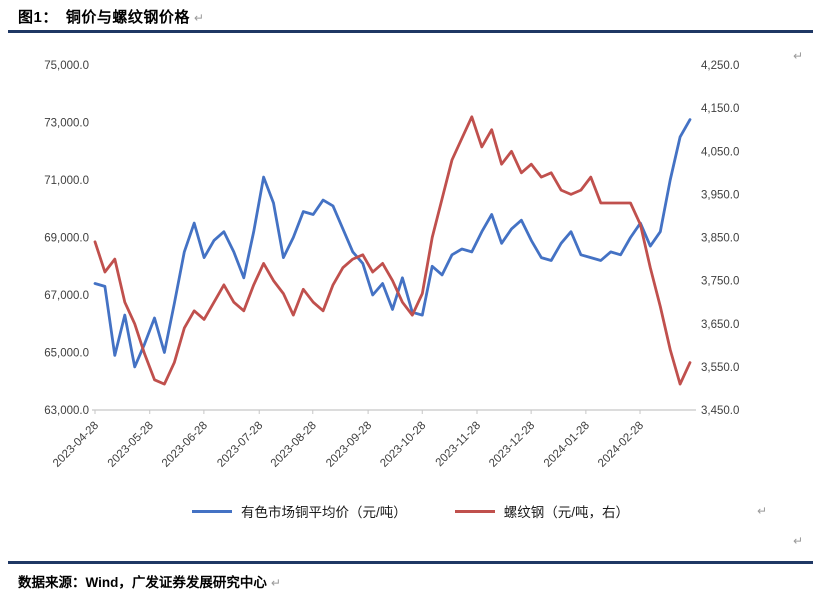 The height and width of the screenshot is (600, 821). What do you see at coordinates (349, 445) in the screenshot?
I see `x-axis-label: 2023-09-28` at bounding box center [349, 445].